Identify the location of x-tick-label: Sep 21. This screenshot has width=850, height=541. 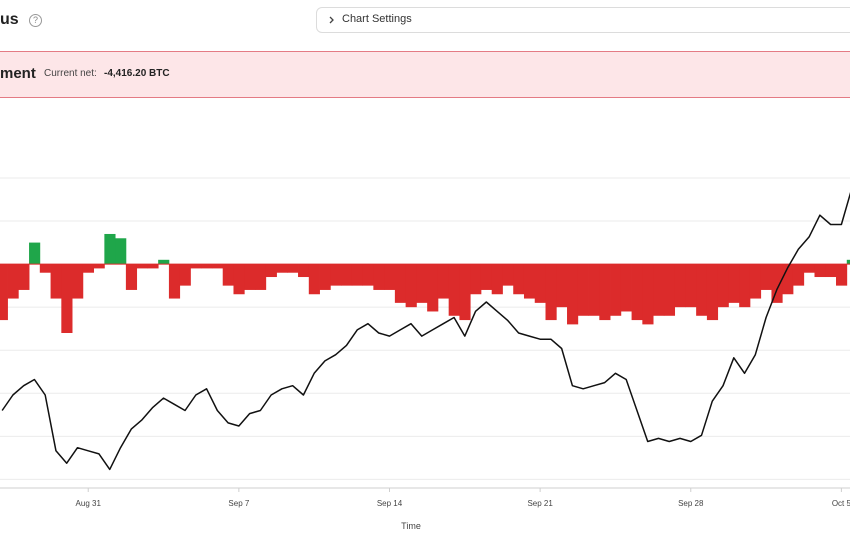
(540, 503).